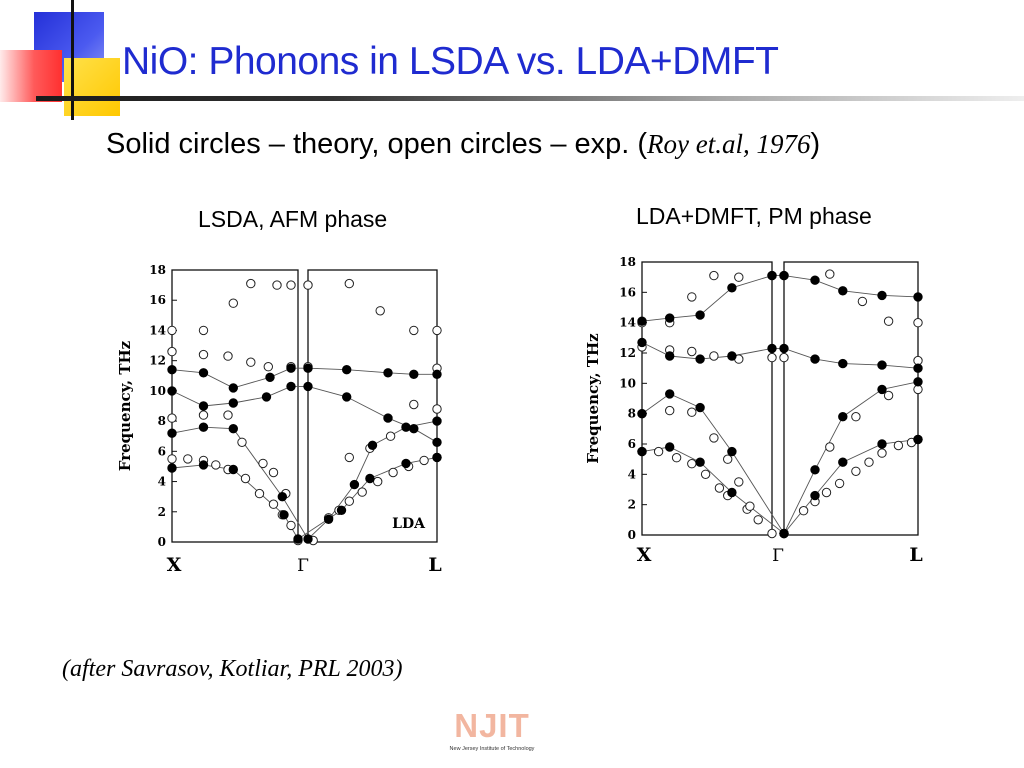  Describe the element at coordinates (815, 144) in the screenshot. I see `subtitle-close: )` at that location.